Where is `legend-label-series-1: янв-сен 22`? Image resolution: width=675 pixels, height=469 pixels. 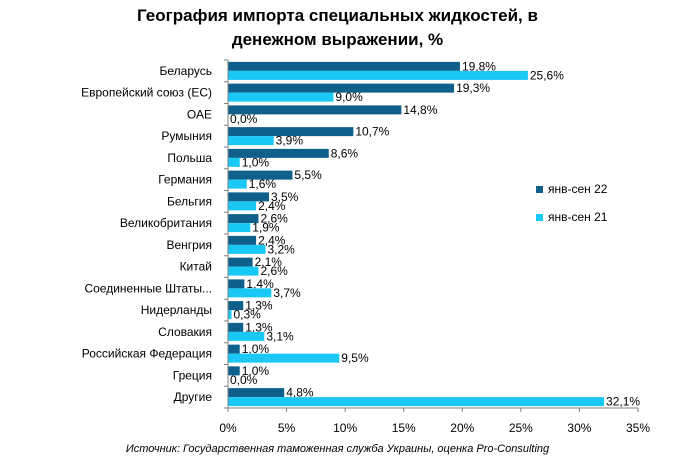
legend-label-series-1: янв-сен 22 is located at coordinates (578, 189).